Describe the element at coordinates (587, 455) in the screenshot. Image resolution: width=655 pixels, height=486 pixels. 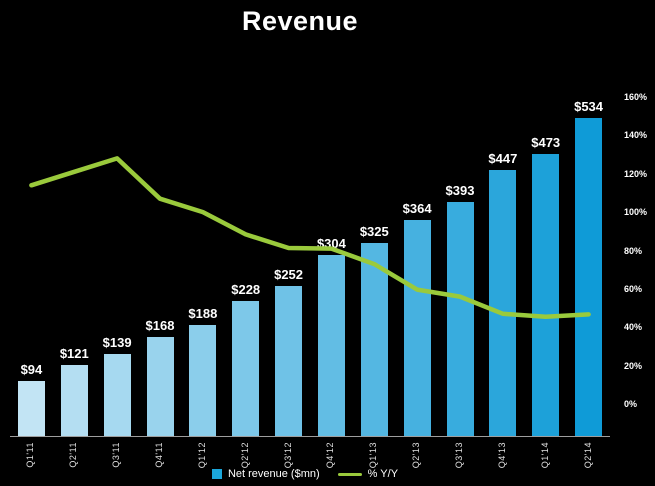
I see `x-axis-label: Q2'14` at that location.